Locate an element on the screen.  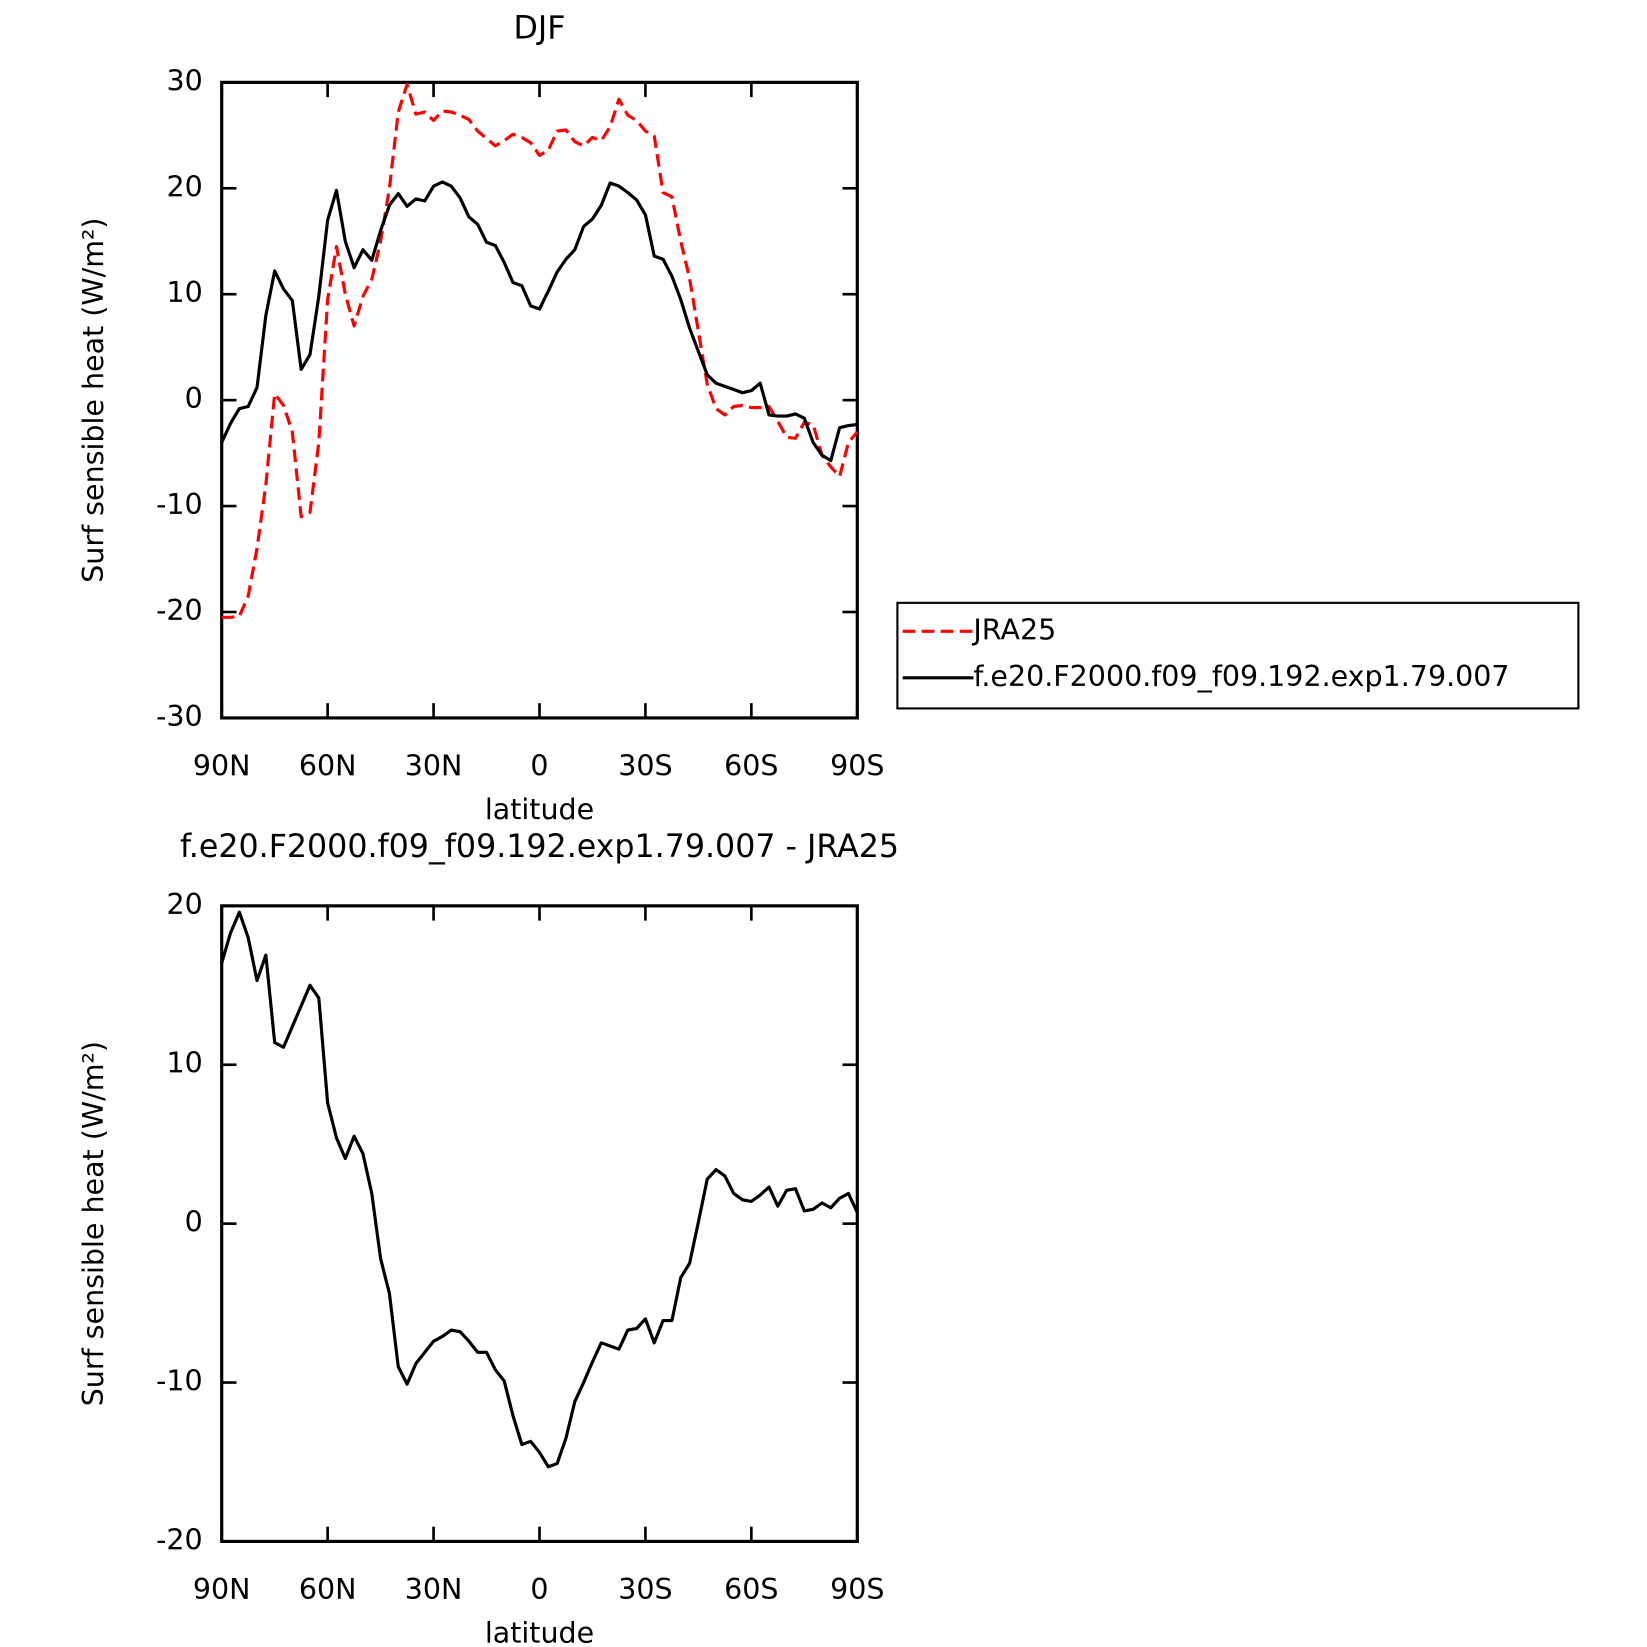
legend: JRA25 f.e20.F2000.f09_f09.192.exp1.79.007 is located at coordinates (1238, 655).